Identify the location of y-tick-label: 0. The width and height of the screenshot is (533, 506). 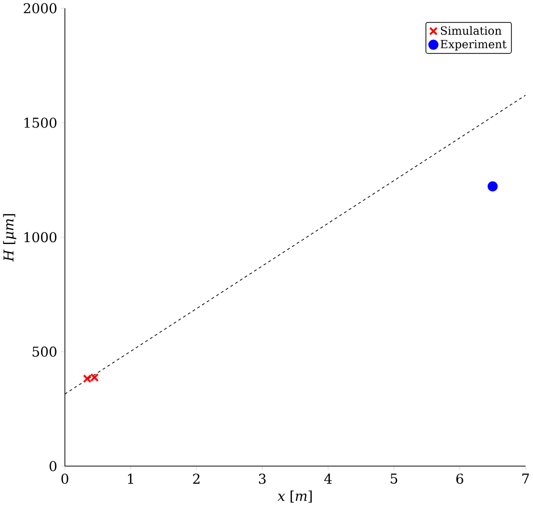
(53, 466).